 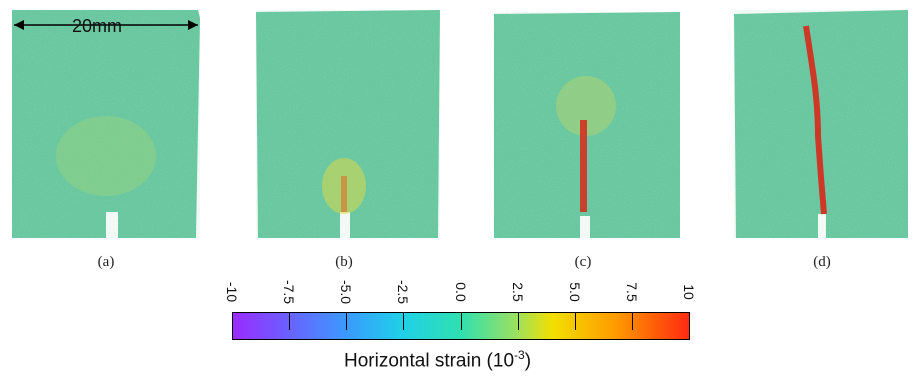 I want to click on colorbar-tick-label: -5.0, so click(x=346, y=292).